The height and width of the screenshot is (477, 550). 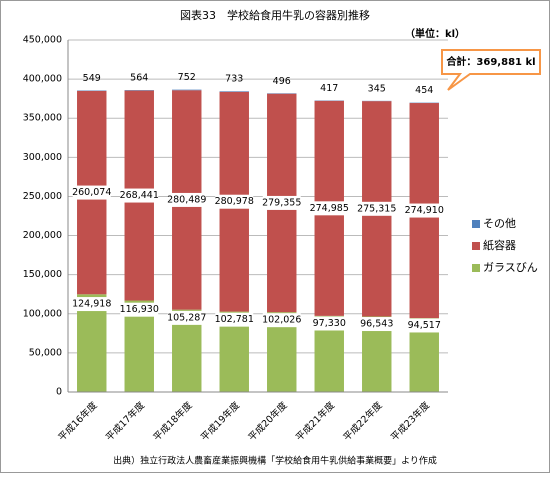 What do you see at coordinates (329, 323) in the screenshot?
I see `value-label: 97,330` at bounding box center [329, 323].